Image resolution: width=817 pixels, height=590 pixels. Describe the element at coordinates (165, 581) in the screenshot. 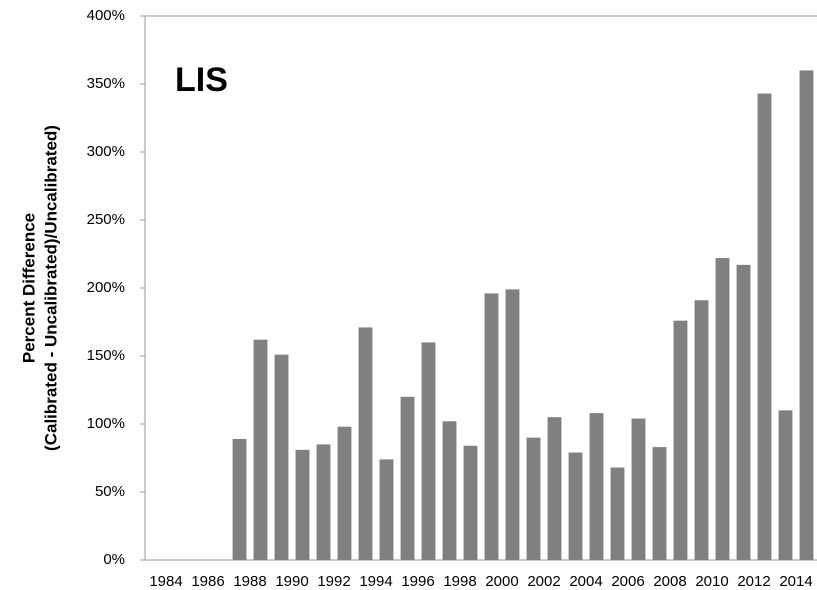

I see `x-tick-label: 1984` at that location.